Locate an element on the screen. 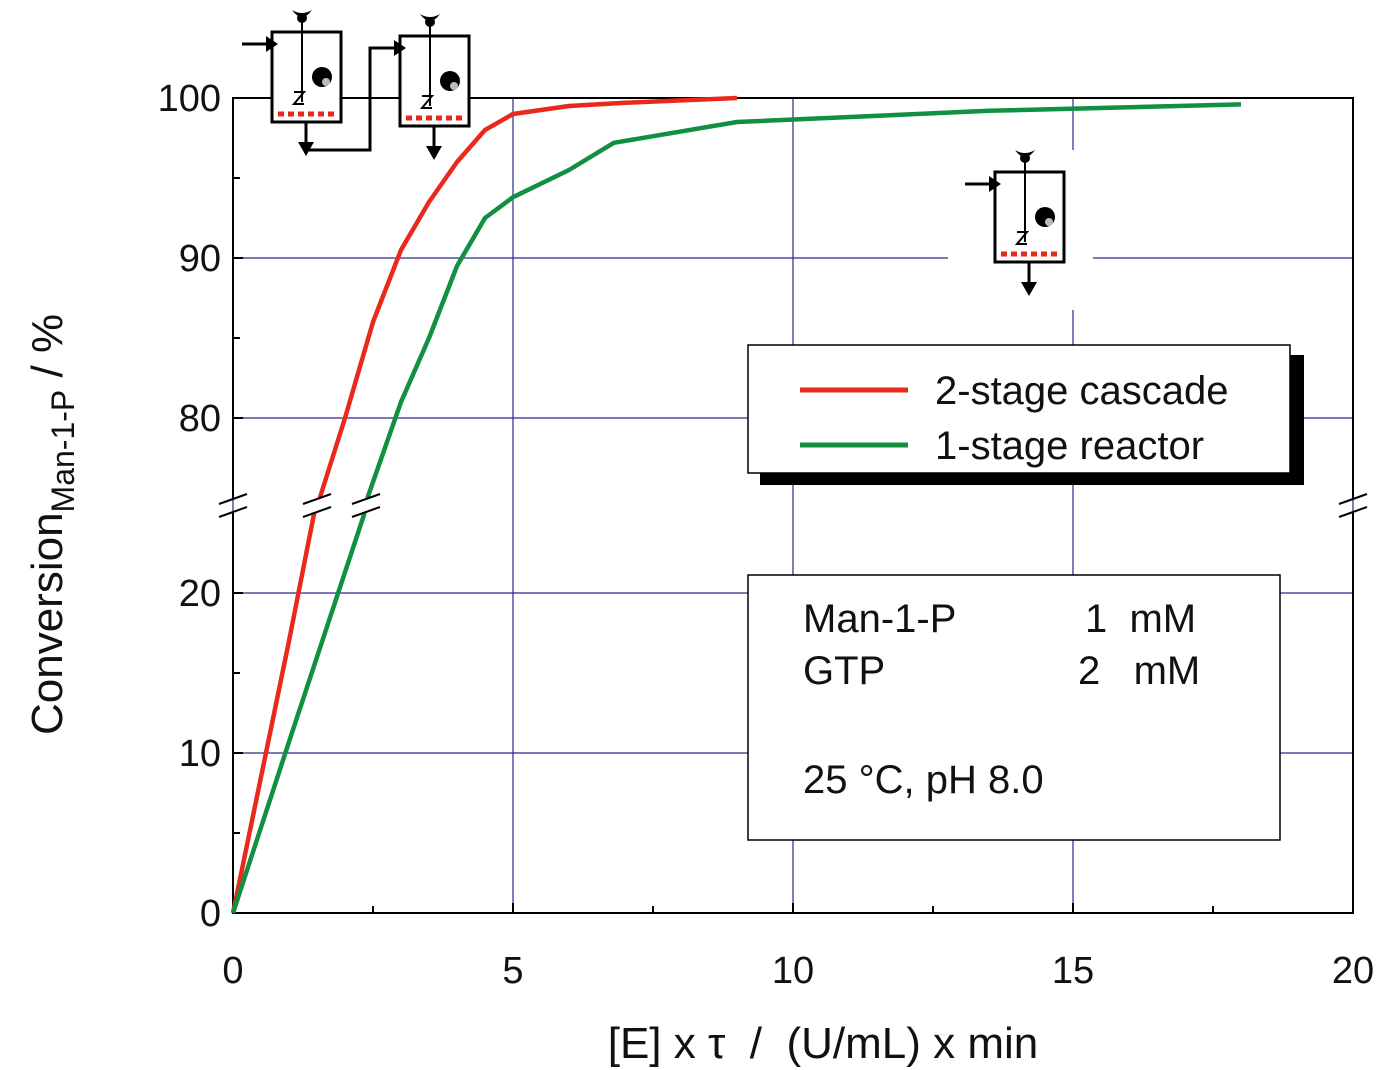  y-label-sub: Man-1-P is located at coordinates (63, 451).